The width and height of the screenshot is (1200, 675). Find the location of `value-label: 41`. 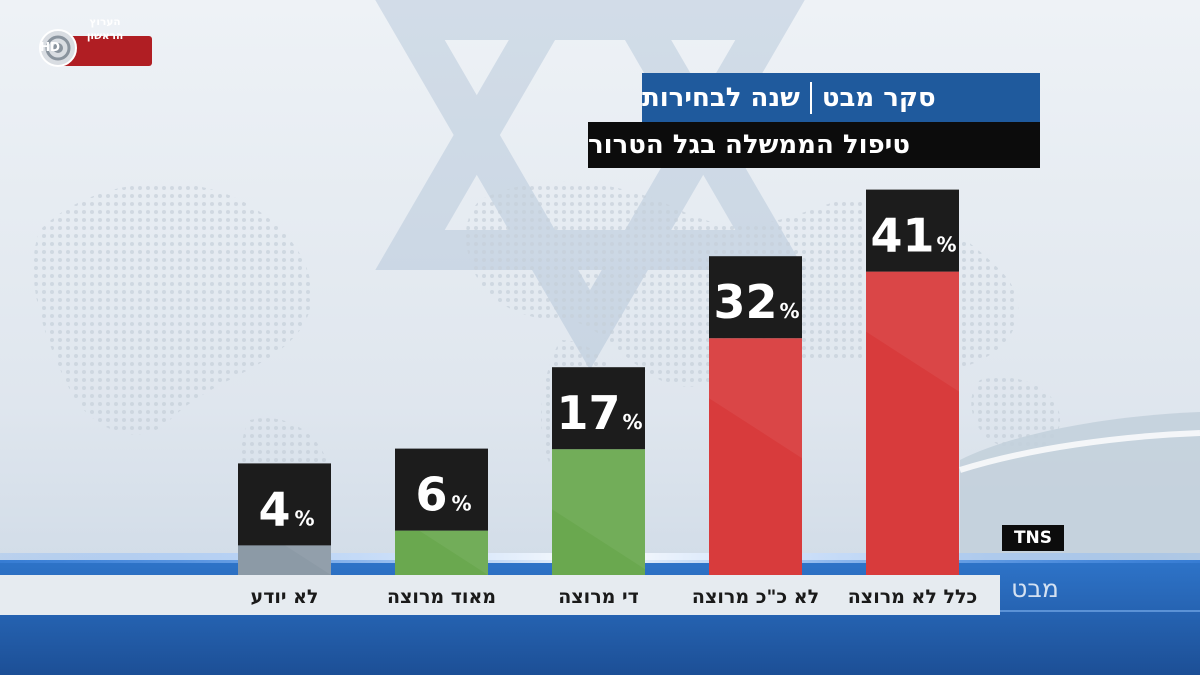

value-label: 41 is located at coordinates (902, 236).